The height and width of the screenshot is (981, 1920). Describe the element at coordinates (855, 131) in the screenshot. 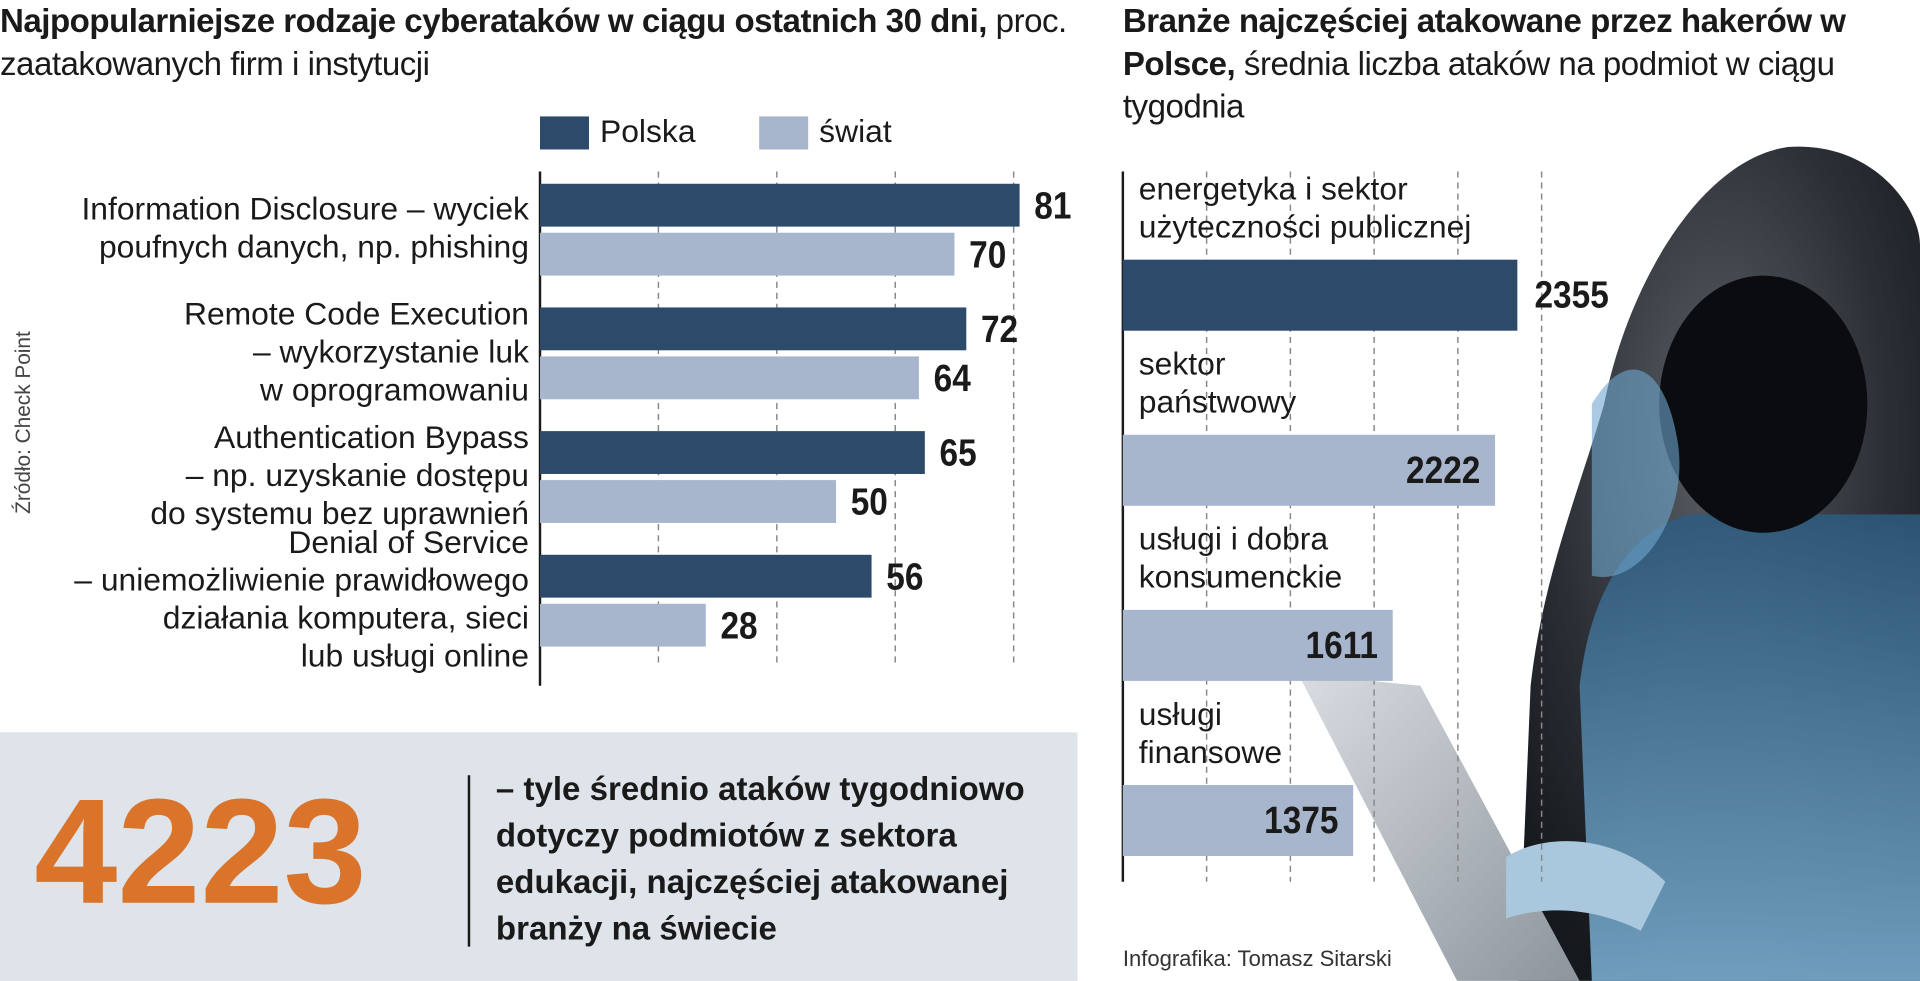

I see `legend-label: świat` at that location.